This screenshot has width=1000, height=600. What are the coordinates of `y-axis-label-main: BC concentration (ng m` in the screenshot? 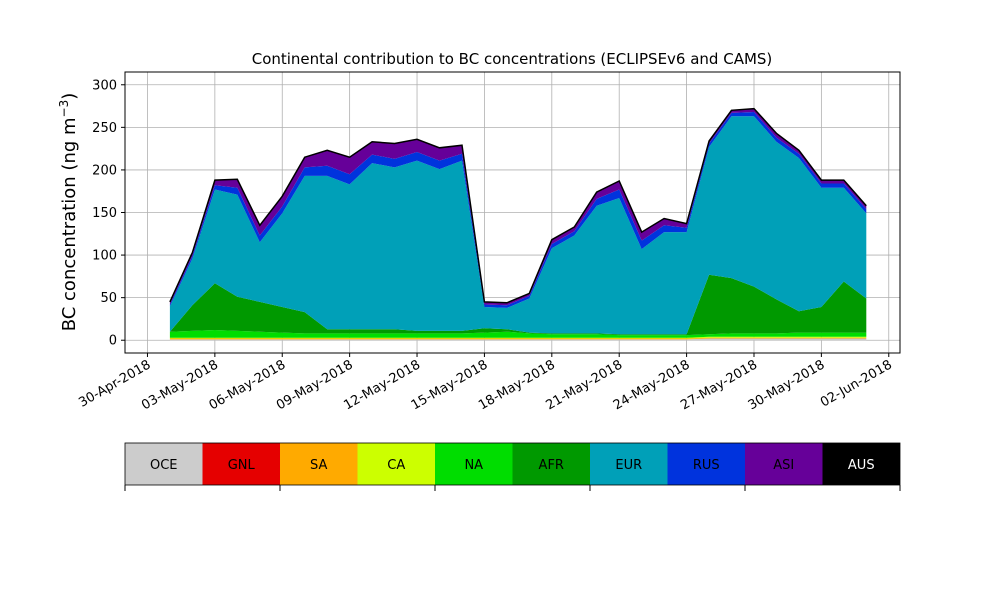 It's located at (69, 224).